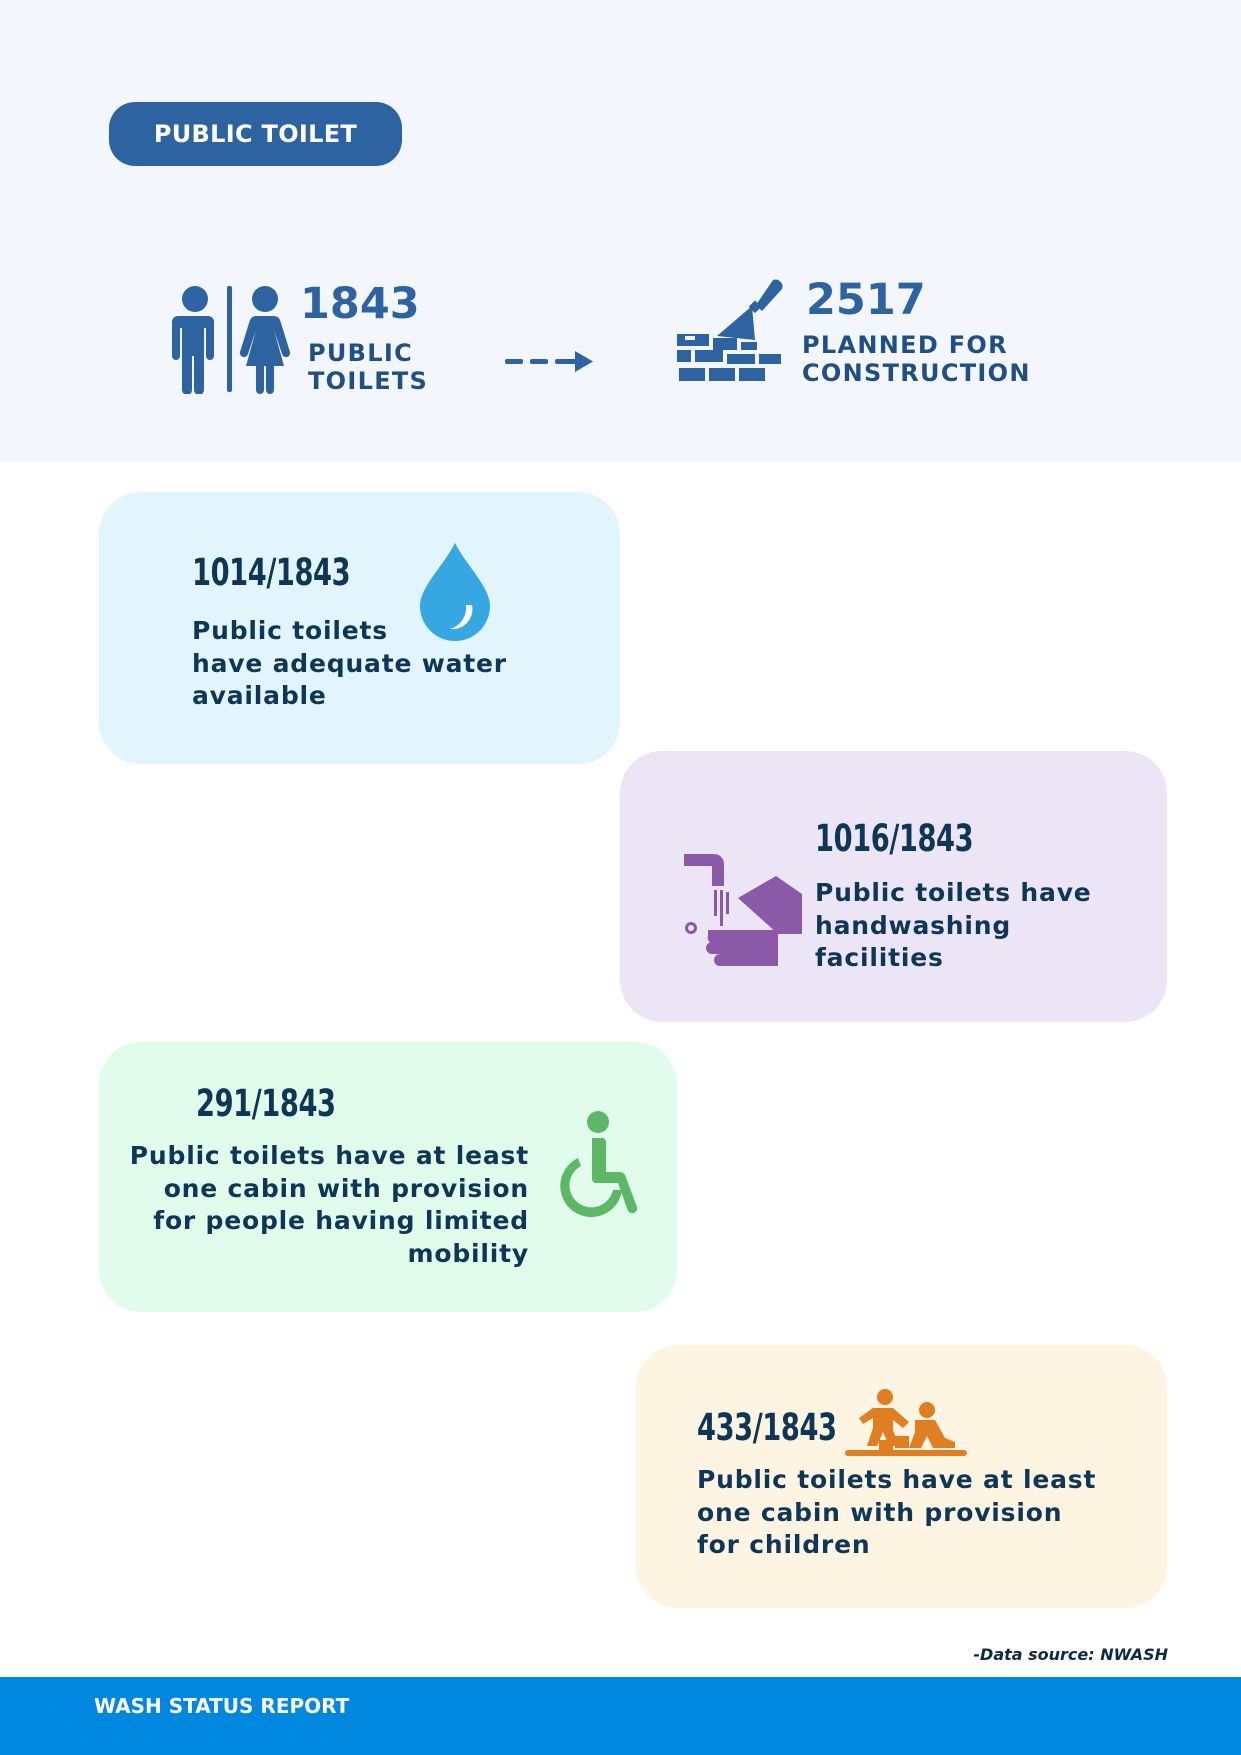  What do you see at coordinates (360, 304) in the screenshot?
I see `public-toilets-count: 1843` at bounding box center [360, 304].